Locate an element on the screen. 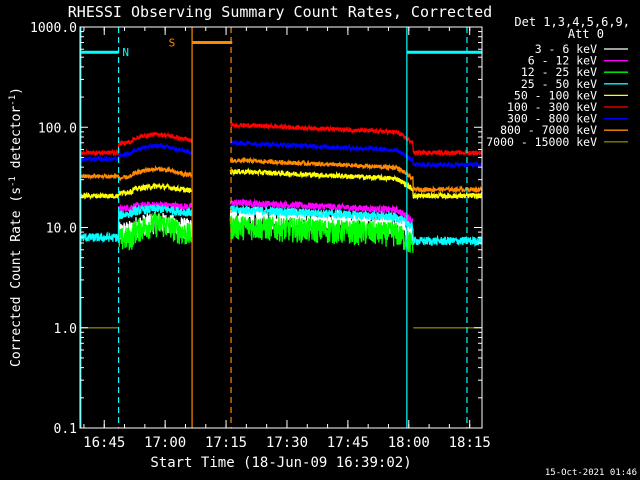 The image size is (640, 480). y-tick-label: 1.0 is located at coordinates (65, 329).